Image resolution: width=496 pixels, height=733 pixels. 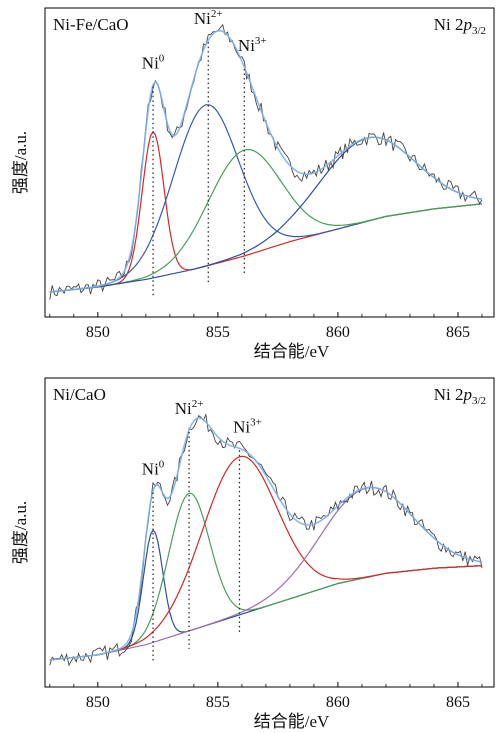 I want to click on panel-label: Ni-Fe/CaO, so click(x=91, y=24).